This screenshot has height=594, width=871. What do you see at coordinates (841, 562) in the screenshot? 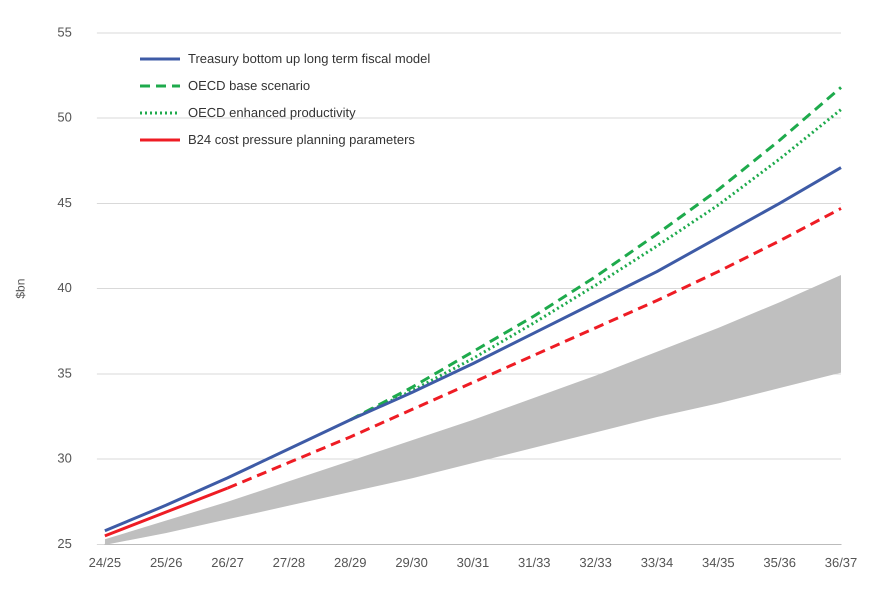
I see `x-tick-label: 36/37` at bounding box center [841, 562].